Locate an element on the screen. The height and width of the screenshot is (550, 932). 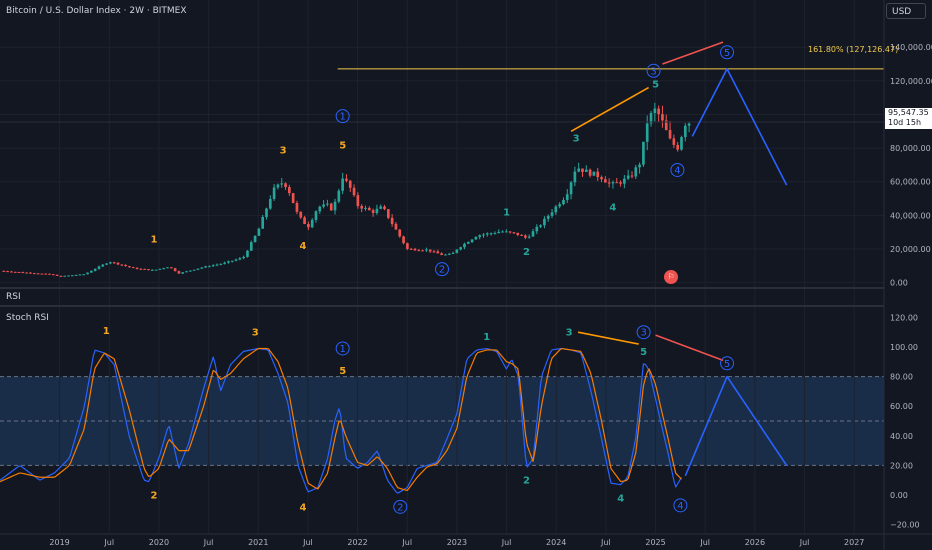
price-tick-label: 80,000.00 is located at coordinates (910, 148).